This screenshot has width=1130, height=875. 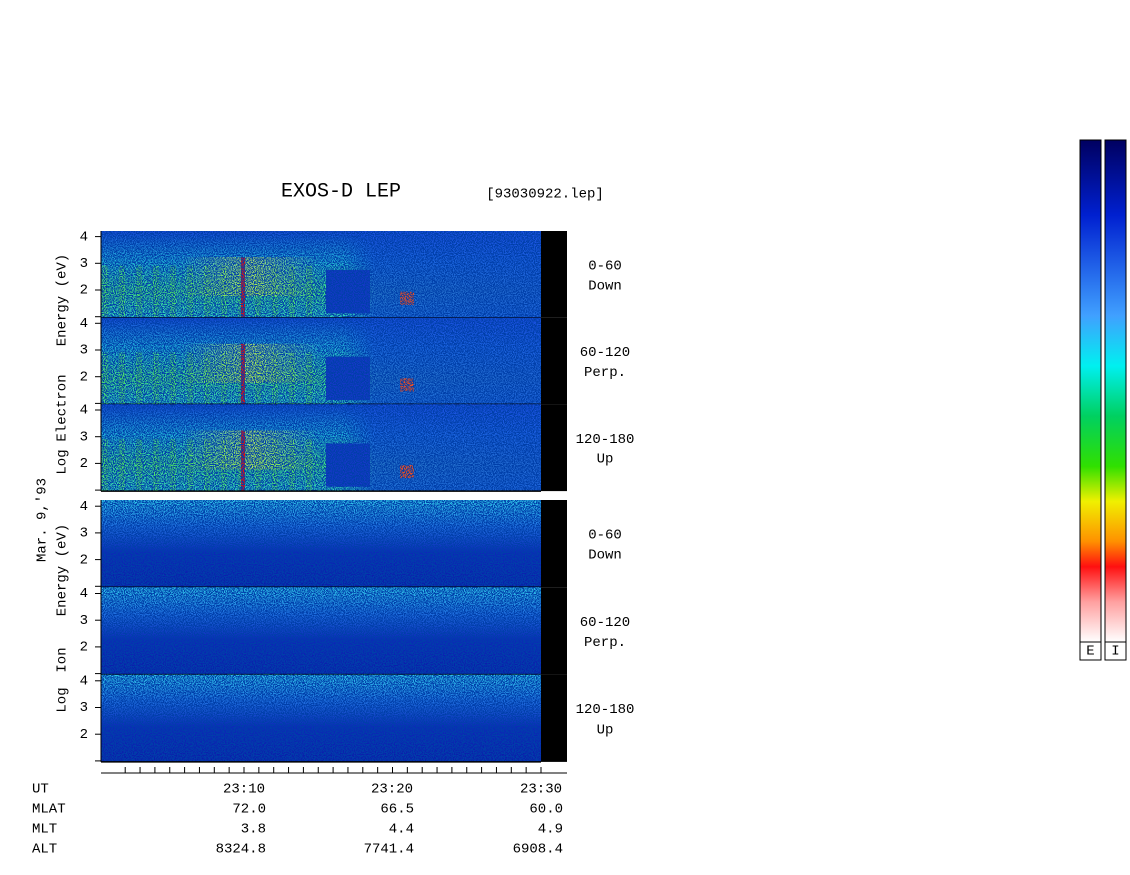 What do you see at coordinates (397, 810) in the screenshot?
I see `table-value: 66.5` at bounding box center [397, 810].